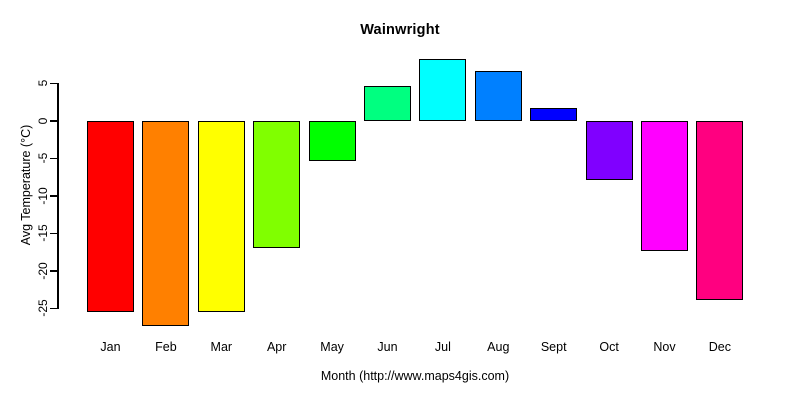  I want to click on chart-title: Wainwright, so click(400, 30).